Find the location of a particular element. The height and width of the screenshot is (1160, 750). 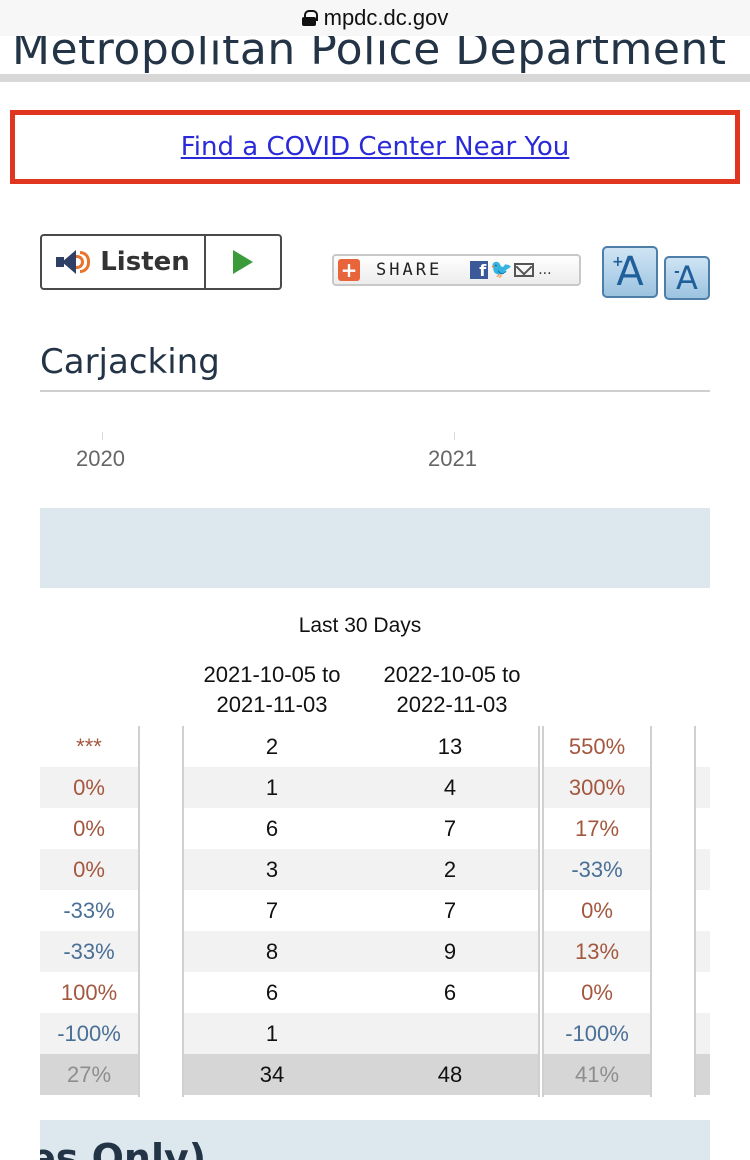

plus-icon: + is located at coordinates (349, 270).